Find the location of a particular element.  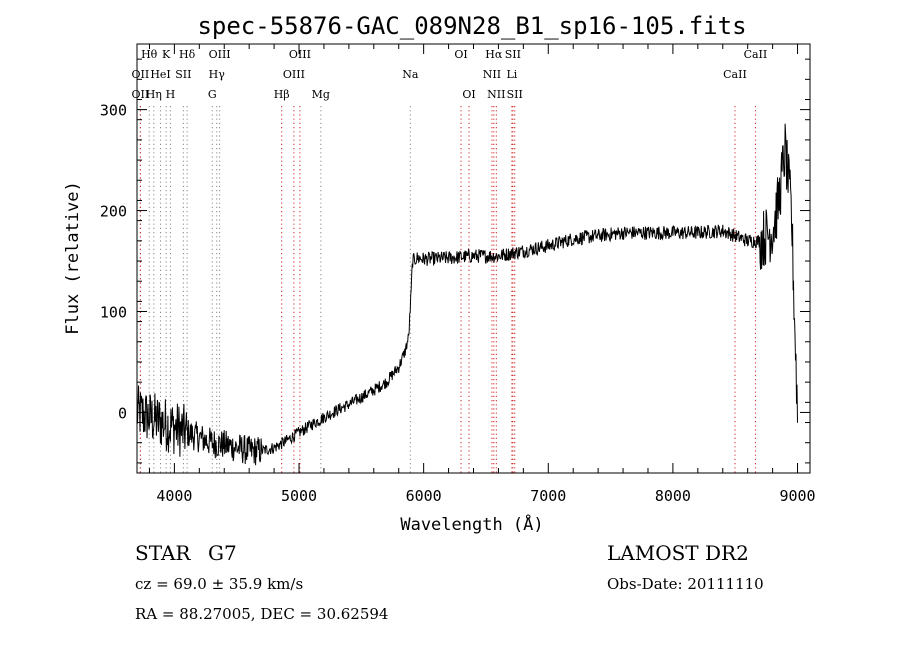

absorption-line-label: H is located at coordinates (171, 94).